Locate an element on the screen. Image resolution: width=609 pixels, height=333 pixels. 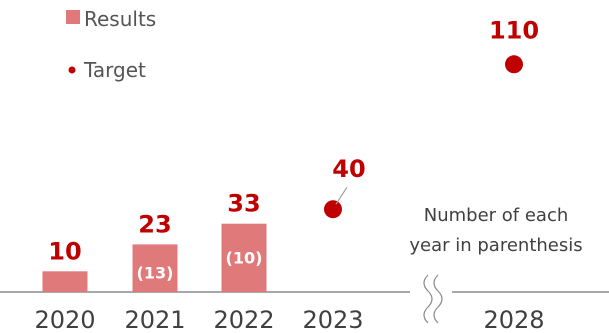
value-label-2020: 10 is located at coordinates (64, 251).